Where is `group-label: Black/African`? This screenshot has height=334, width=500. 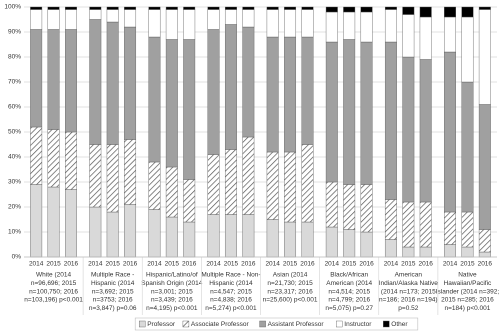 group-label: Black/African is located at coordinates (349, 275).